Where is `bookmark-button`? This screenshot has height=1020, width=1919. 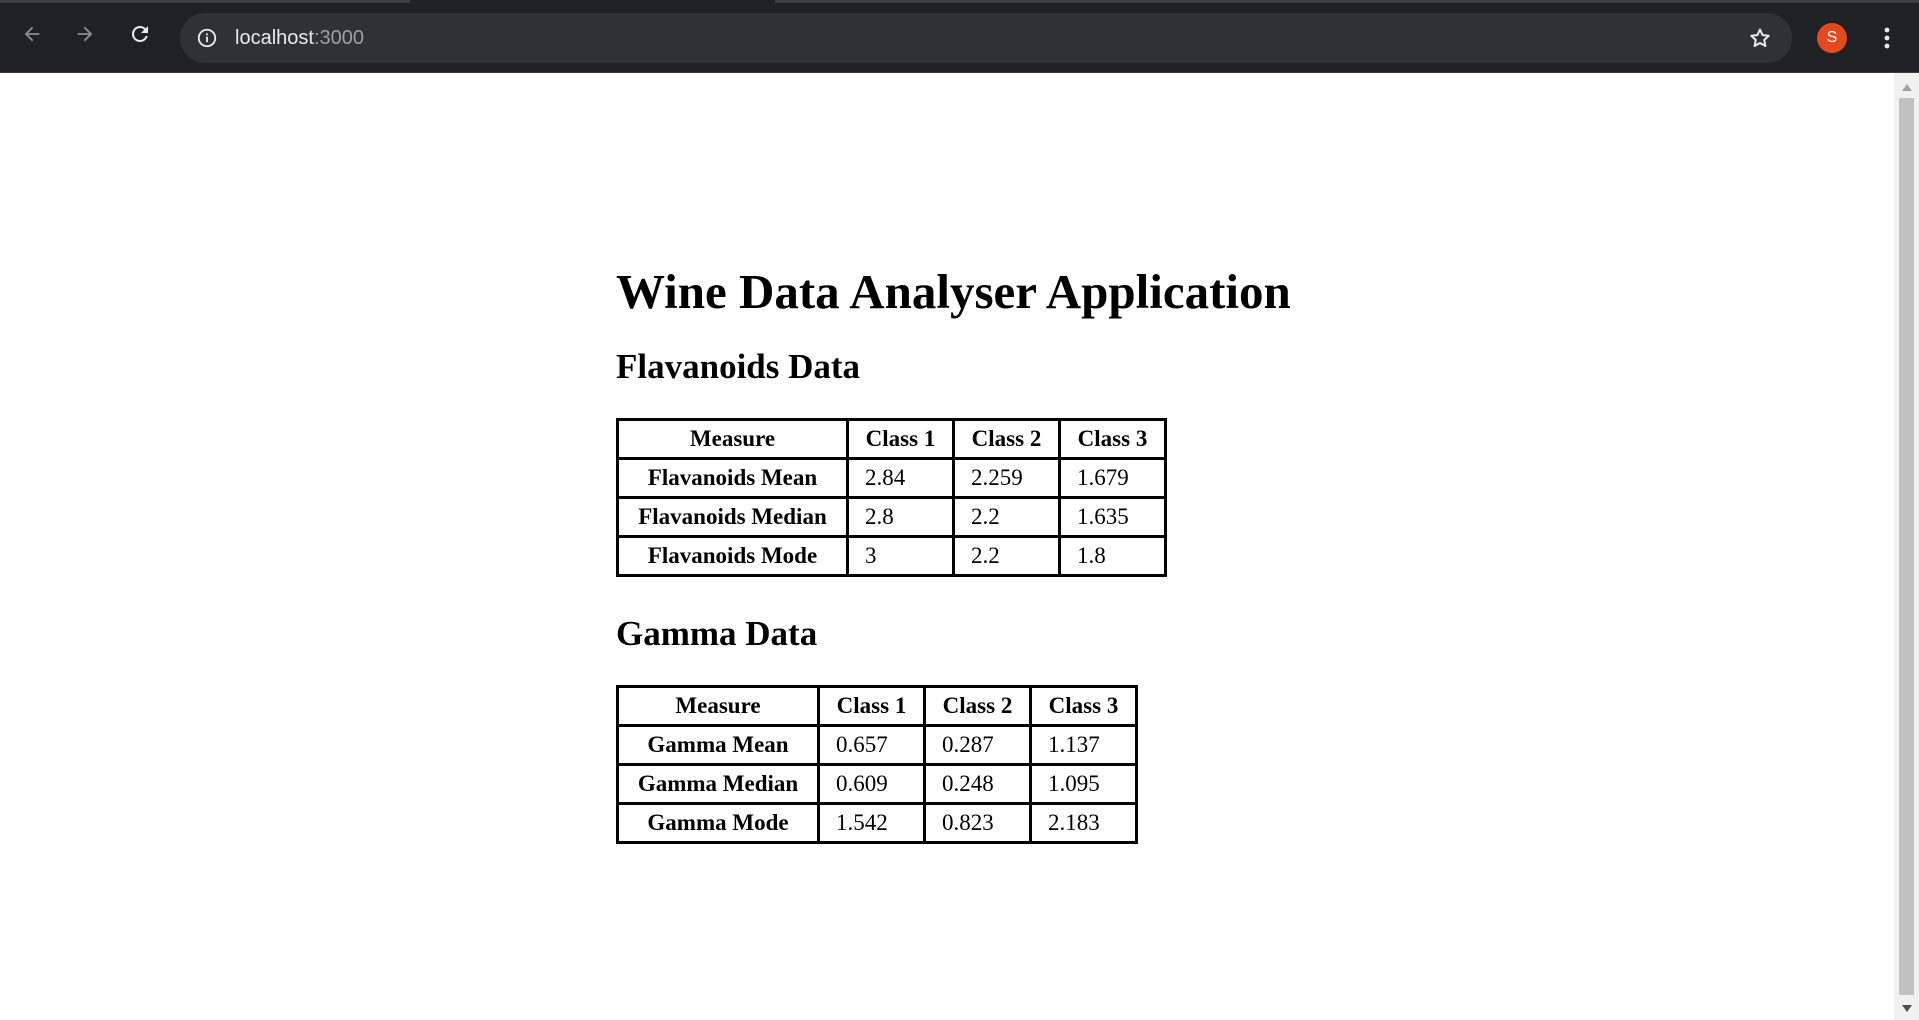
bookmark-button is located at coordinates (1760, 38).